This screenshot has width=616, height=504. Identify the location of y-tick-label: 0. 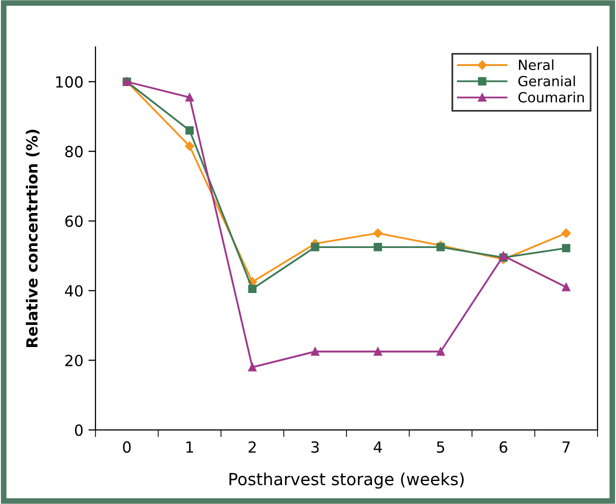
(78, 430).